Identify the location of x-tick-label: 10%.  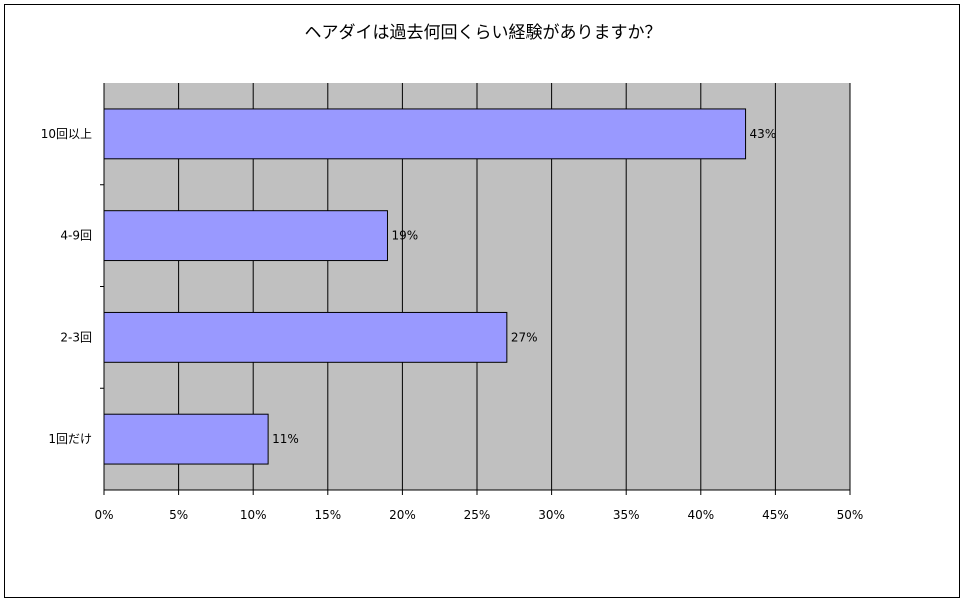
(253, 515).